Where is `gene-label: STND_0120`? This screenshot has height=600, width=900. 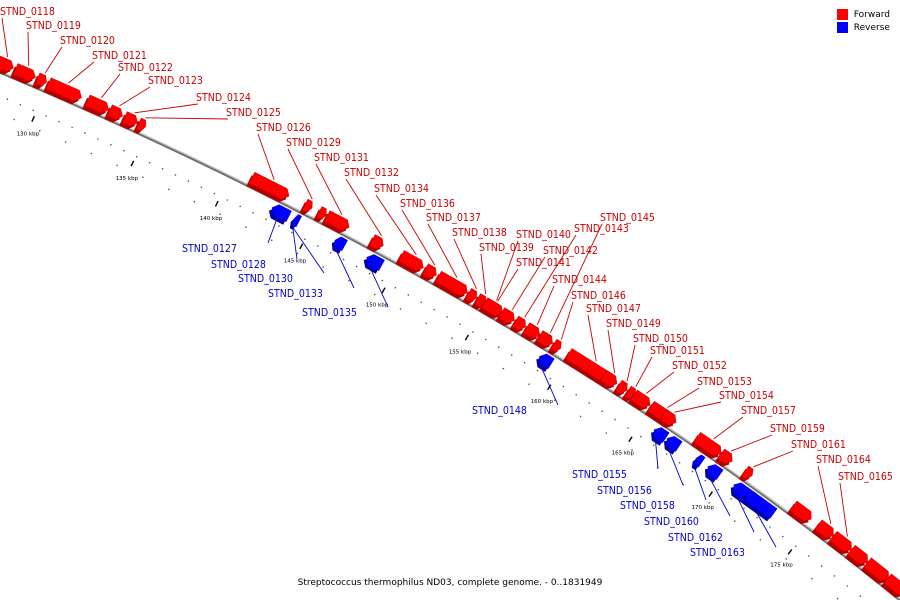
gene-label: STND_0120 is located at coordinates (87, 41).